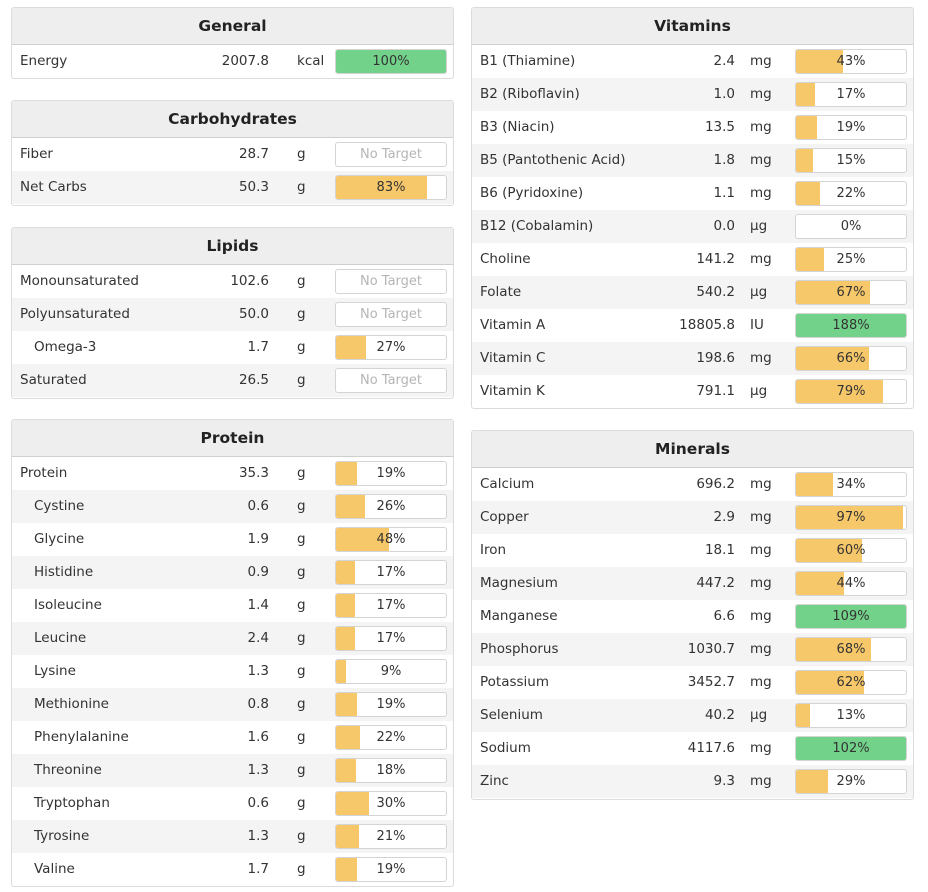  What do you see at coordinates (75, 314) in the screenshot?
I see `nutrient-name: Polyunsaturated` at bounding box center [75, 314].